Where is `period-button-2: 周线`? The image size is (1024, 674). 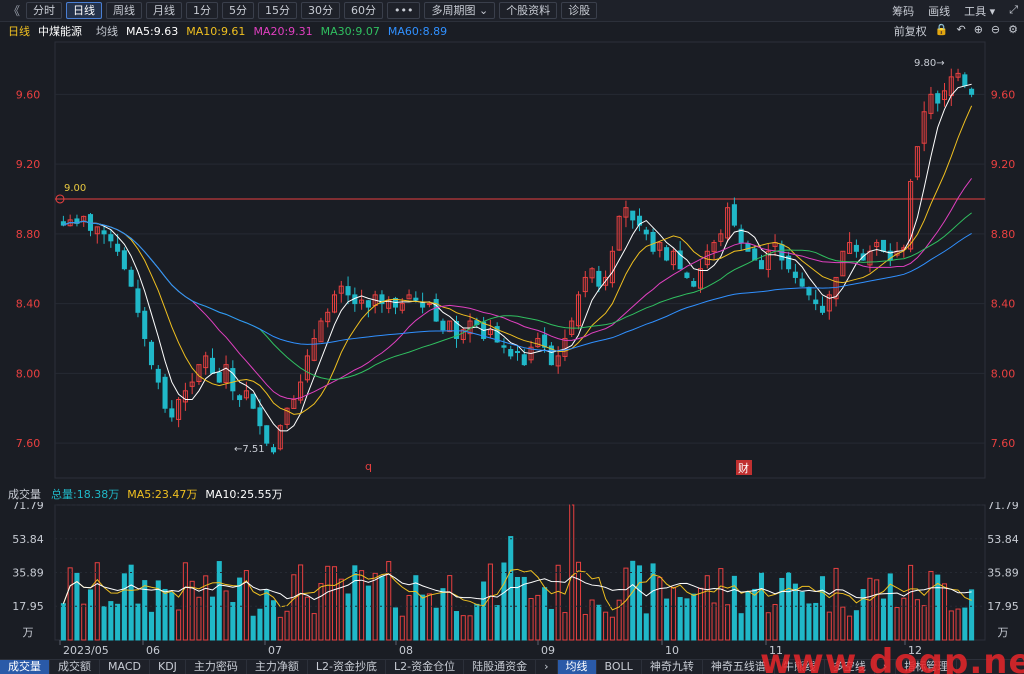 period-button-2: 周线 is located at coordinates (124, 10).